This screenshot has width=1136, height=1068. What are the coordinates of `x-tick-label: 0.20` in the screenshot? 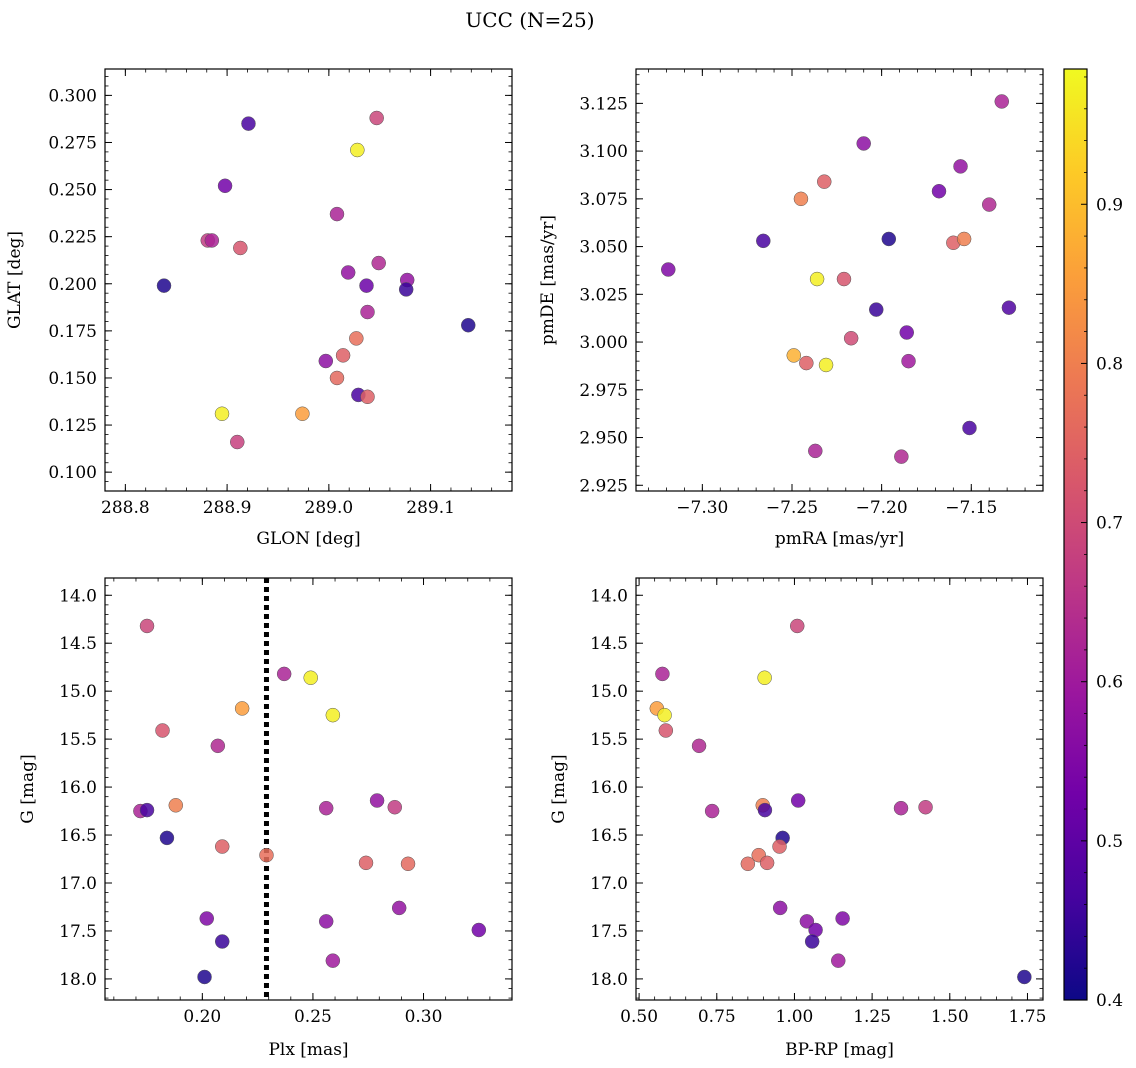 It's located at (202, 1017).